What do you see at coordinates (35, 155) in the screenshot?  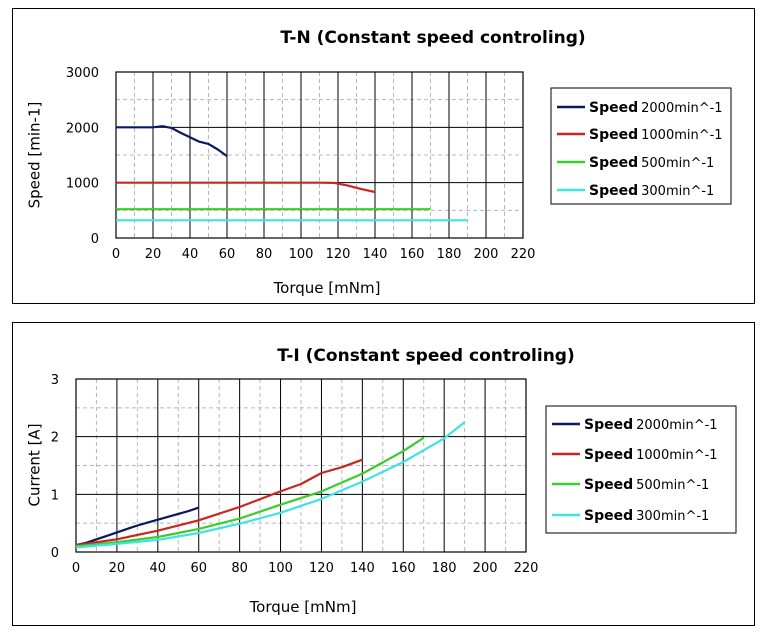 I see `y-axis-label: Speed [min-1]` at bounding box center [35, 155].